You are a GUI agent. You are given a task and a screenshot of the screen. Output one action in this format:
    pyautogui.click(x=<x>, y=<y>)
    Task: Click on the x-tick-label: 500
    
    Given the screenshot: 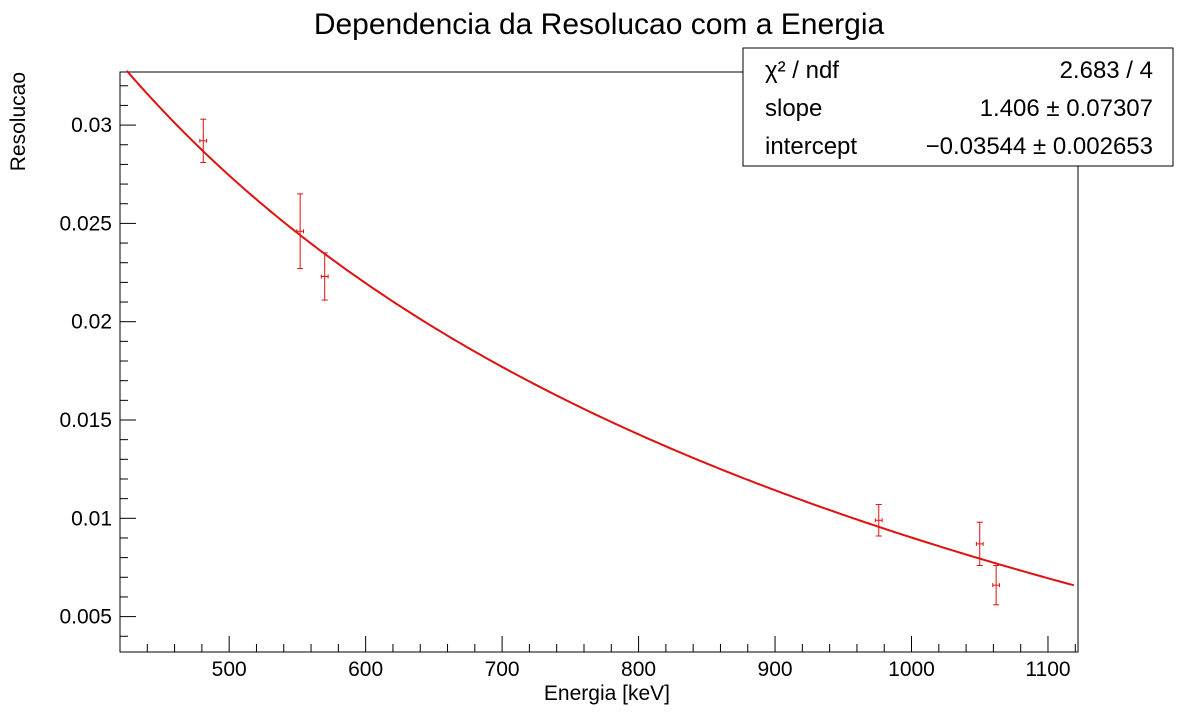 What is the action you would take?
    pyautogui.click(x=229, y=669)
    